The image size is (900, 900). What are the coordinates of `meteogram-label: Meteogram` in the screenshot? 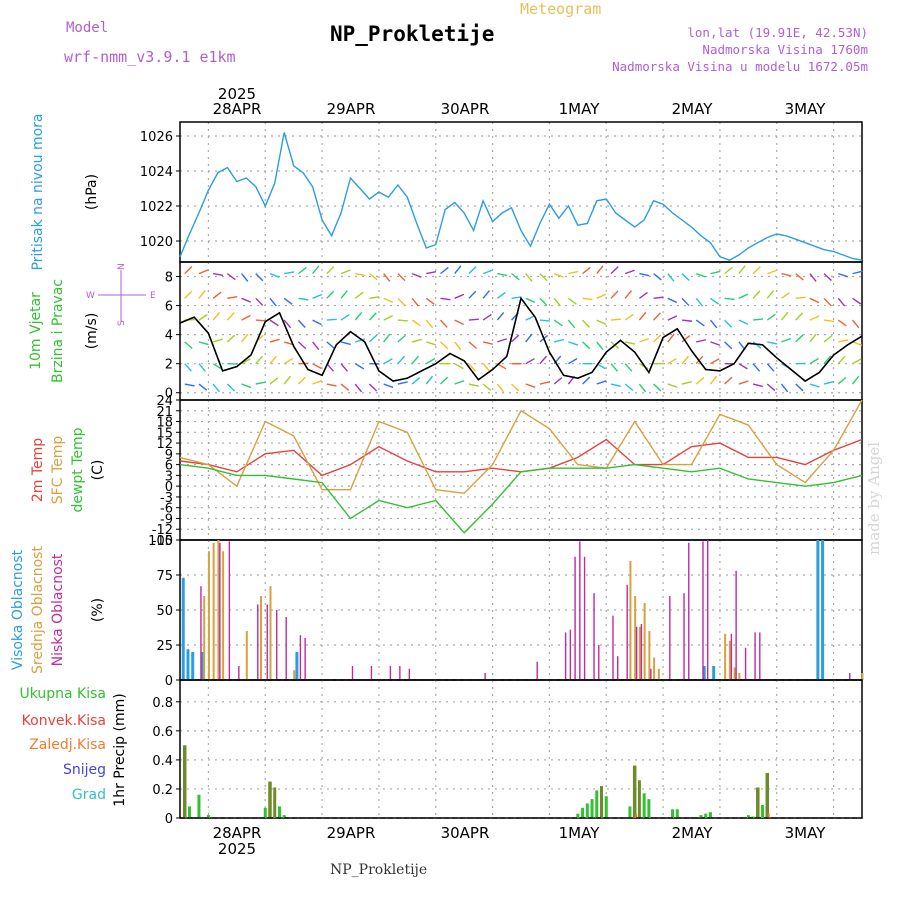 It's located at (561, 9).